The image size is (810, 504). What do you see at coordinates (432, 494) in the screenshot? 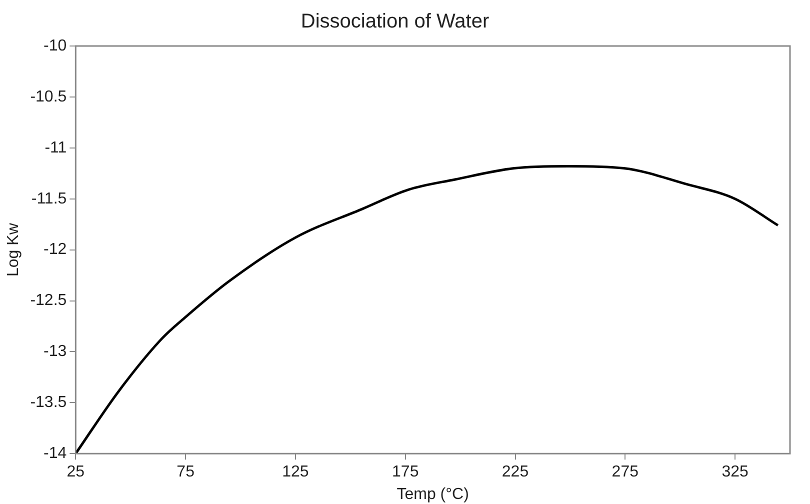
I see `x-axis-title: Temp (°C)` at bounding box center [432, 494].